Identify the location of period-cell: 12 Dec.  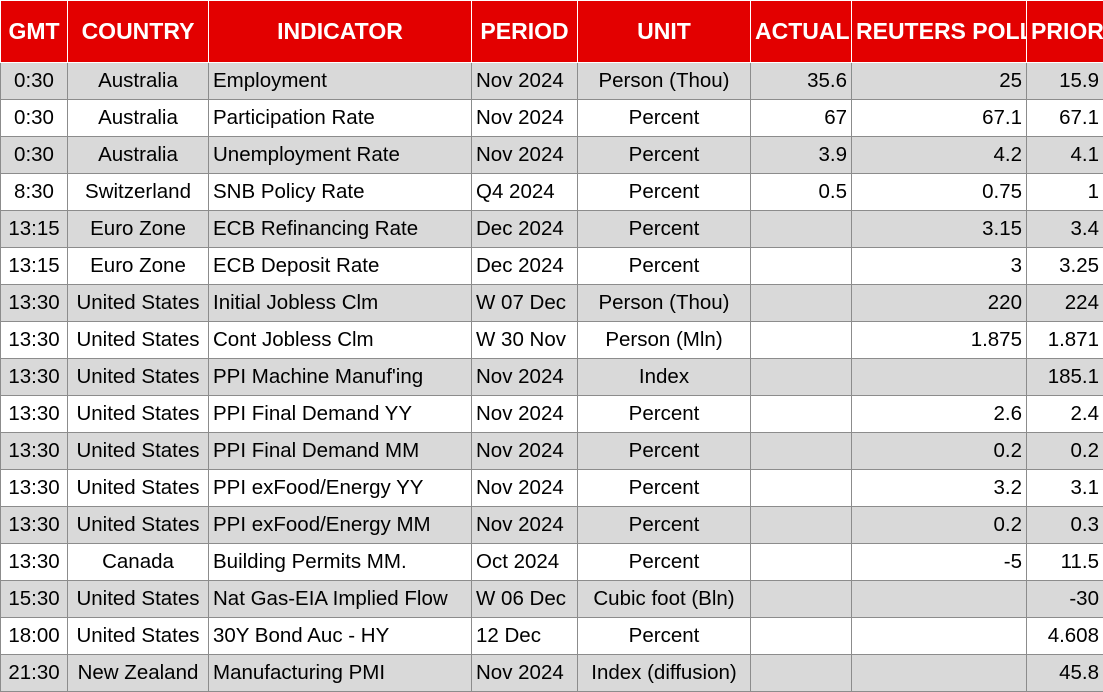
(525, 636).